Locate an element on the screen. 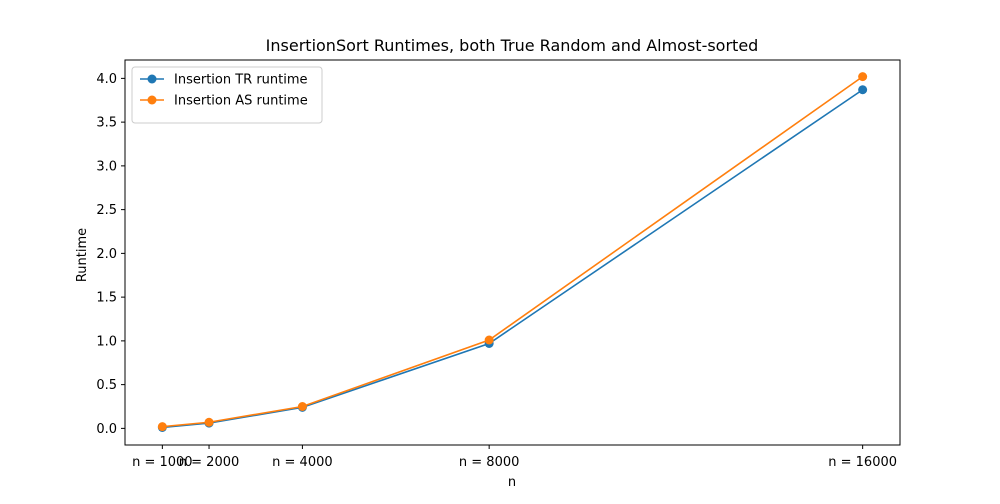 The height and width of the screenshot is (504, 1000). legend: Insertion TR runtime Insertion AS runtime is located at coordinates (227, 95).